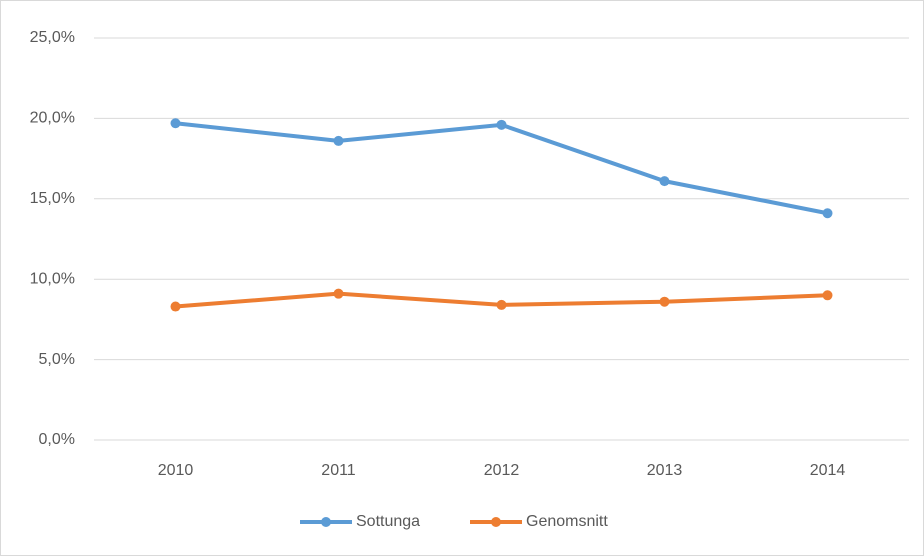  I want to click on x-tick-label: 2011, so click(338, 470).